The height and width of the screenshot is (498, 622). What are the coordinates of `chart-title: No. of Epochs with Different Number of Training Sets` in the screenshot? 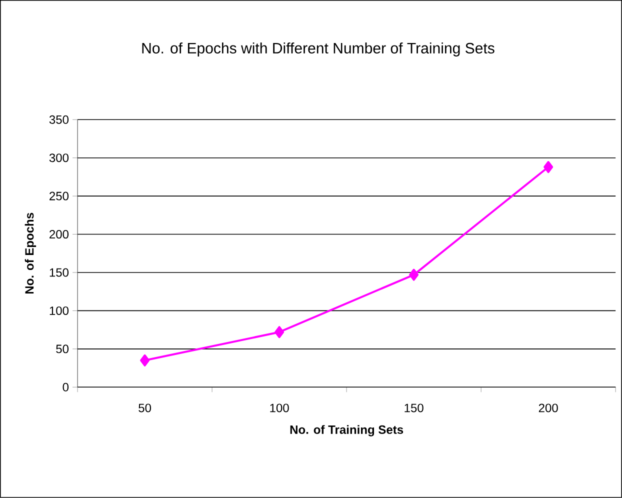 It's located at (318, 49).